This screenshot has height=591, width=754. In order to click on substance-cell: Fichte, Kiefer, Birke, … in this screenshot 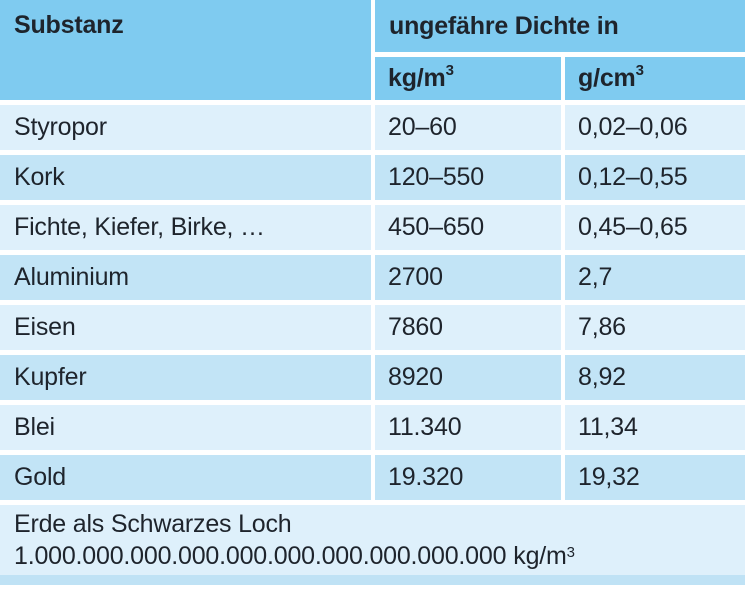, I will do `click(185, 227)`.